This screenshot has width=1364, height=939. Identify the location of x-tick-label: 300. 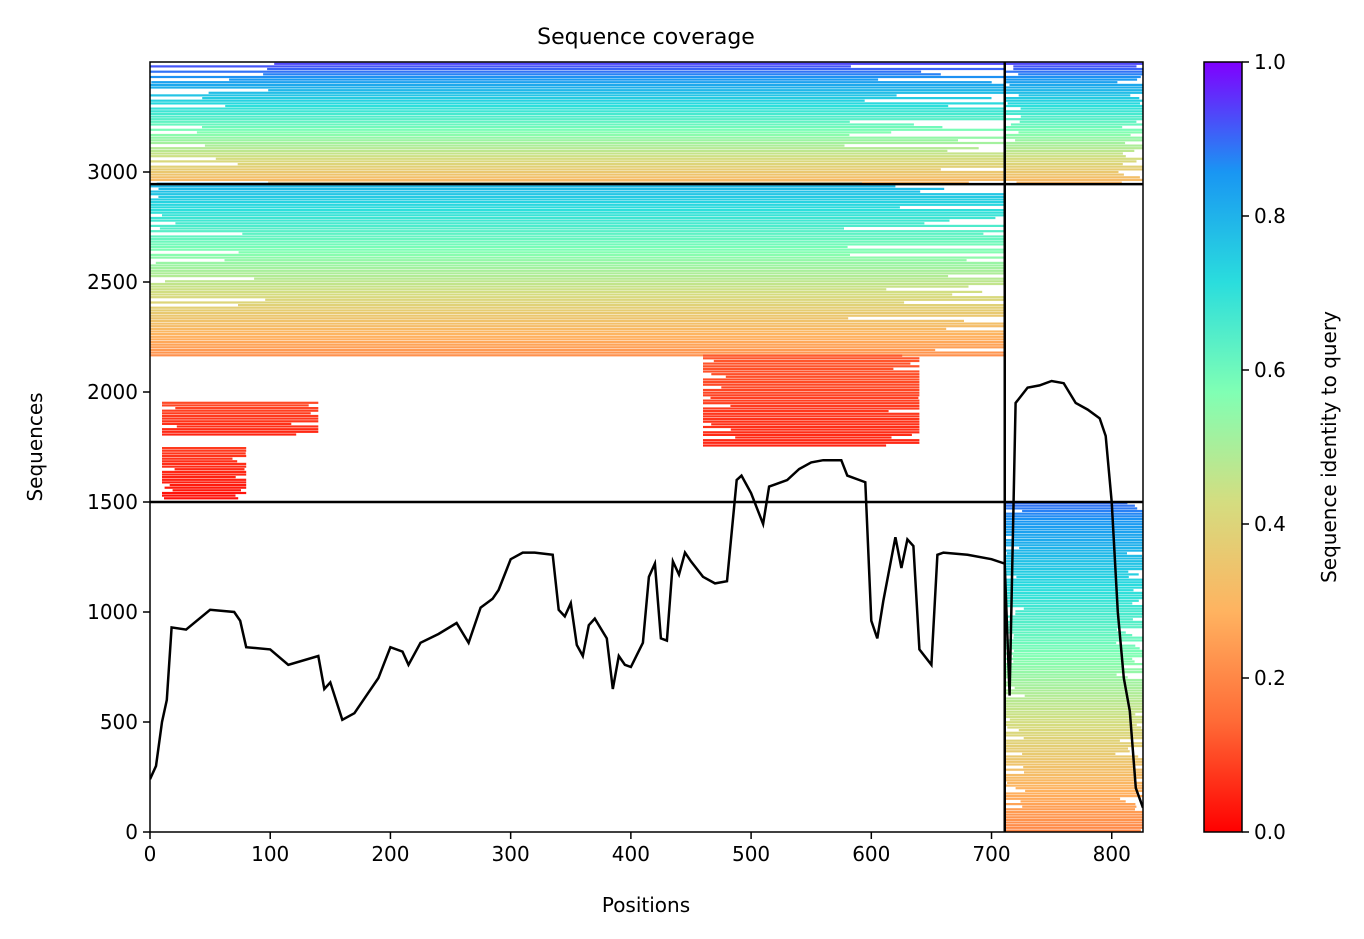
(511, 854).